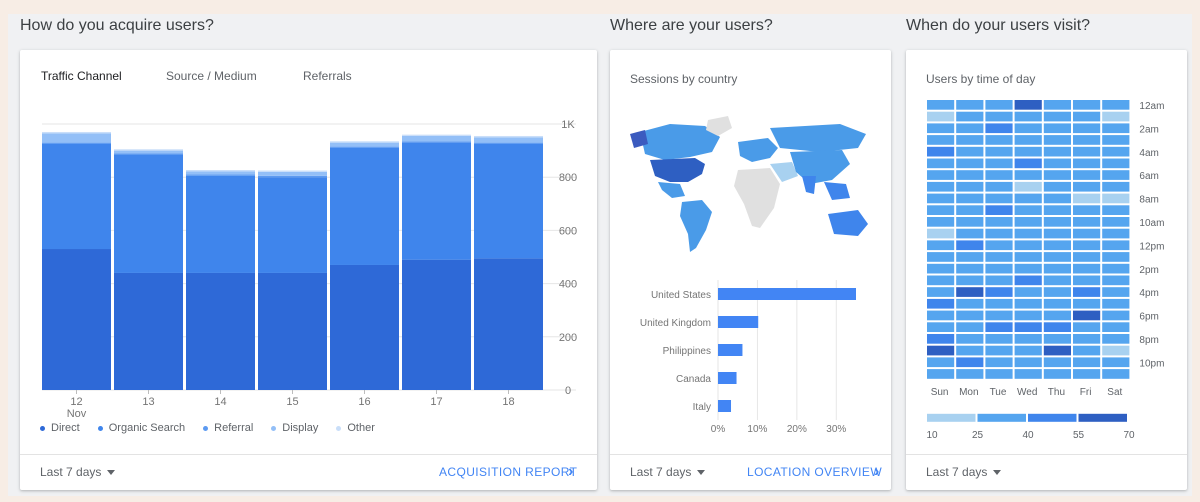 The image size is (1200, 502). Describe the element at coordinates (1151, 223) in the screenshot. I see `hour-label: 10am` at that location.